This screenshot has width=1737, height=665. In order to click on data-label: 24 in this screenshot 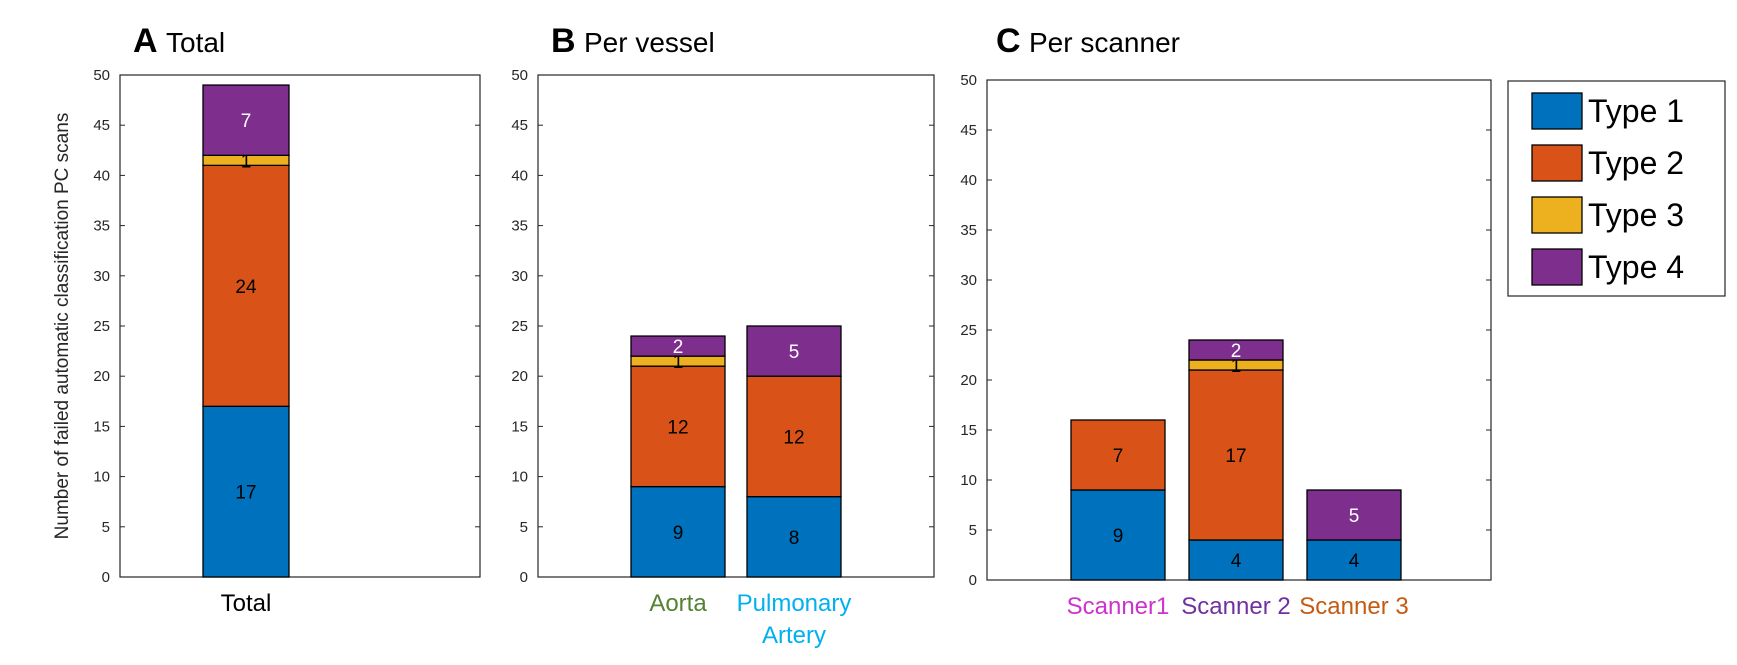, I will do `click(246, 287)`.